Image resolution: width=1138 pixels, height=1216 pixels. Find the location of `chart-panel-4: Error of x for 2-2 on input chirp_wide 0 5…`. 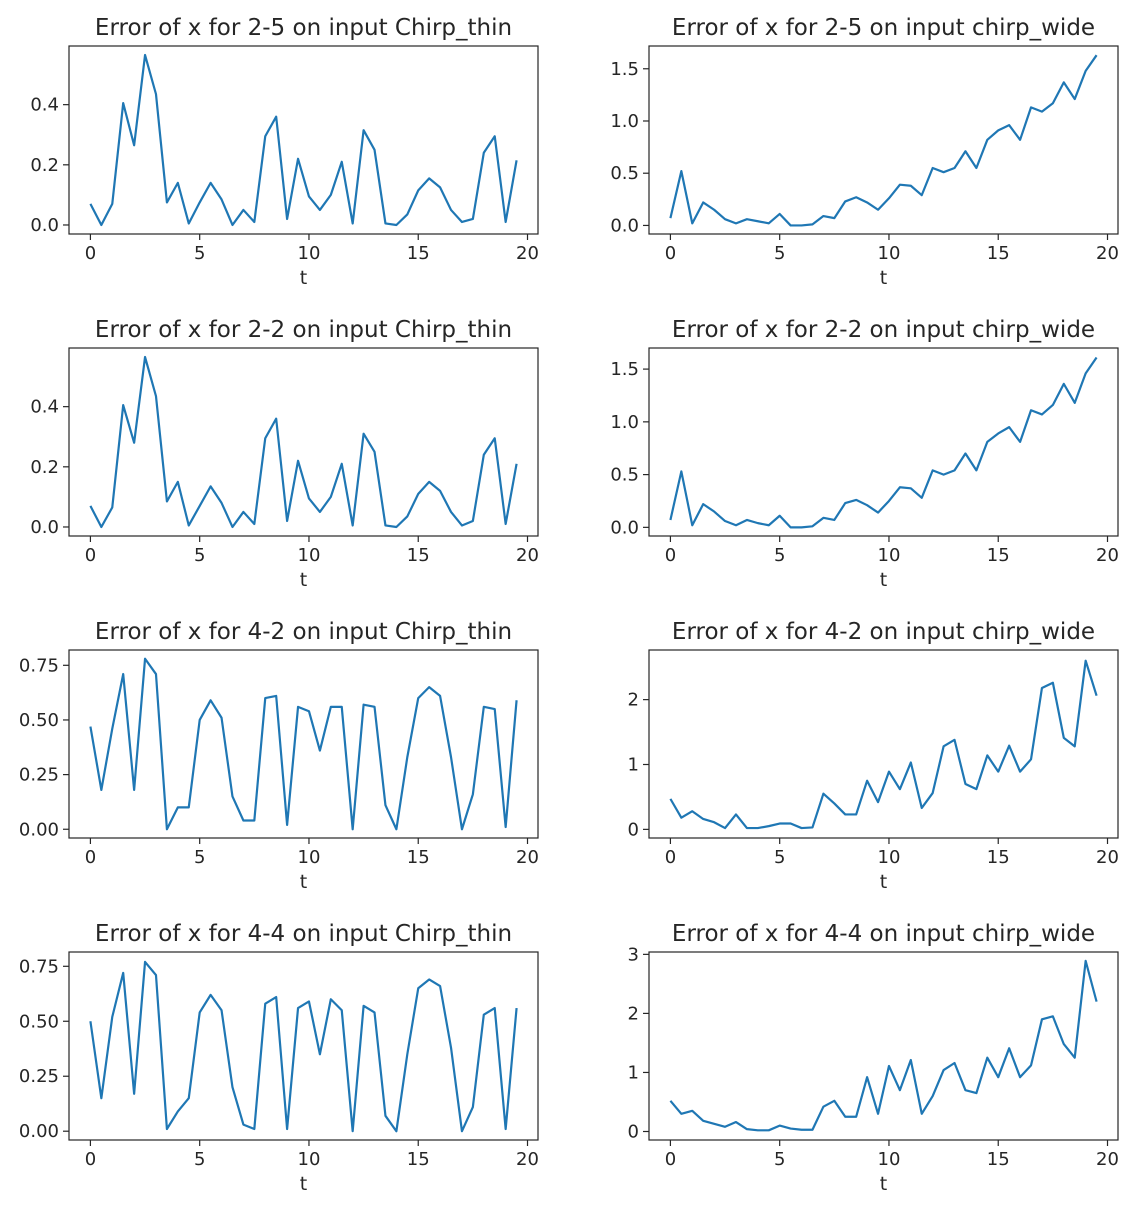

chart-panel-4: Error of x for 2-2 on input chirp_wide 0 5… is located at coordinates (864, 454).